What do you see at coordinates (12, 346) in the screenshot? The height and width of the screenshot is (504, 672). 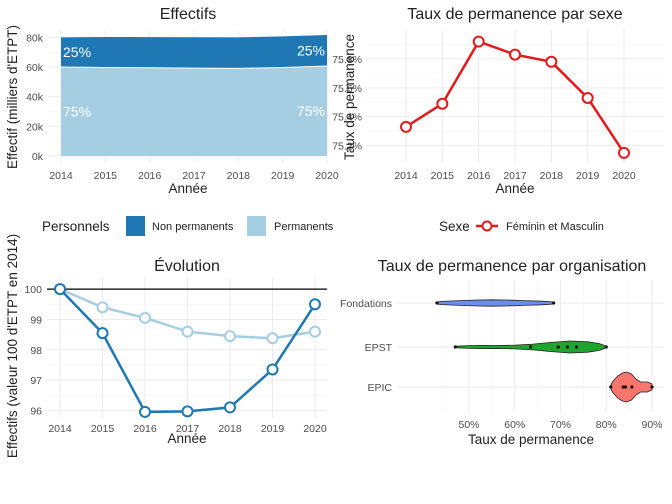 I see `y-axis-title: Effectifs (valeur 100 d'ETPT en 2014)` at bounding box center [12, 346].